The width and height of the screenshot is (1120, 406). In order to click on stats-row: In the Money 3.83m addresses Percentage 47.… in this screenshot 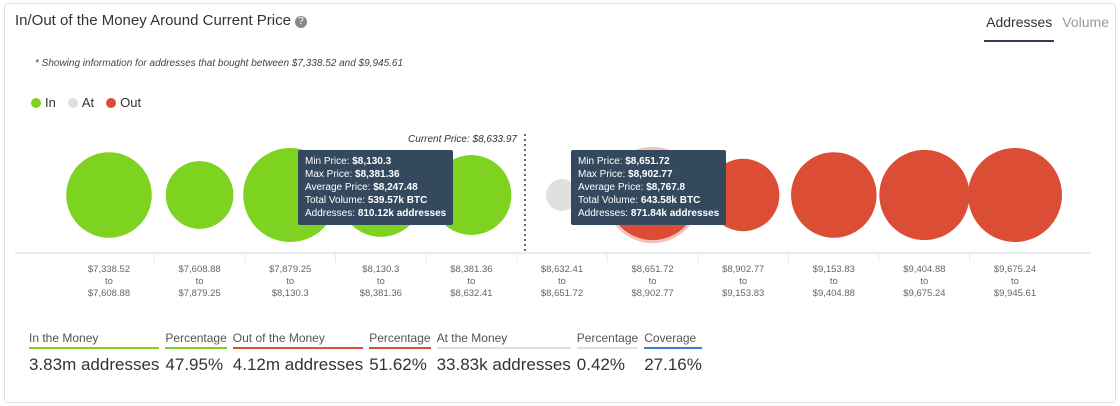, I will do `click(365, 353)`.